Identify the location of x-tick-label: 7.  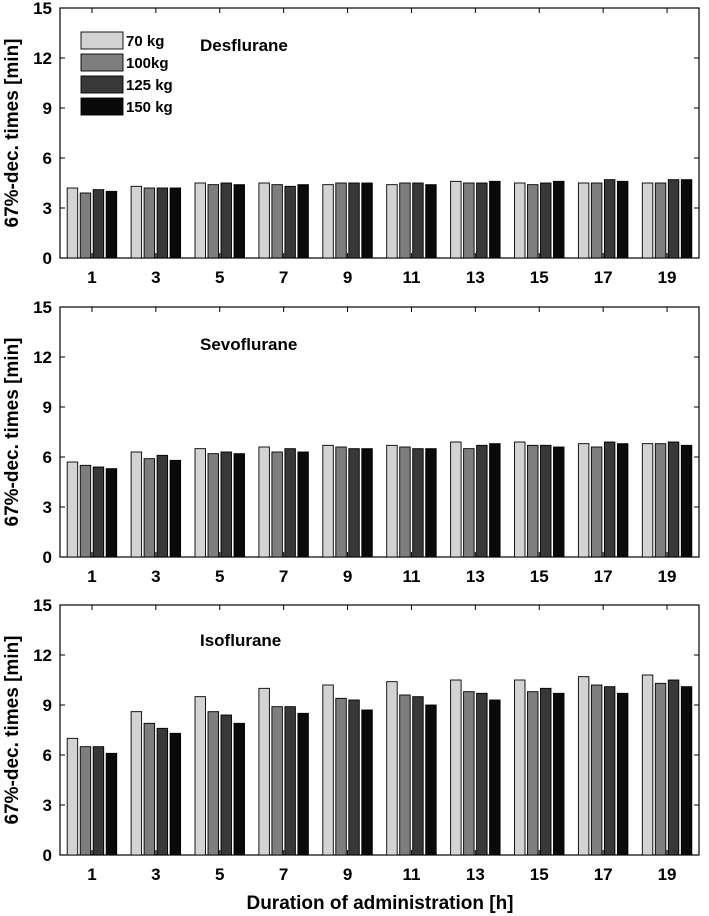
(283, 874).